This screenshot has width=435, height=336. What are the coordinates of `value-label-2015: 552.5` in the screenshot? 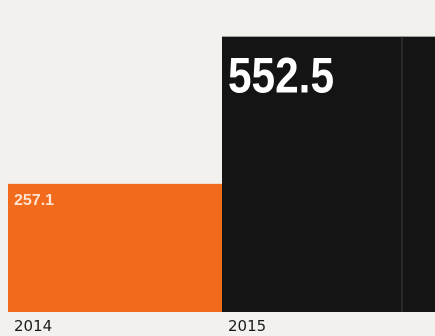 It's located at (281, 76).